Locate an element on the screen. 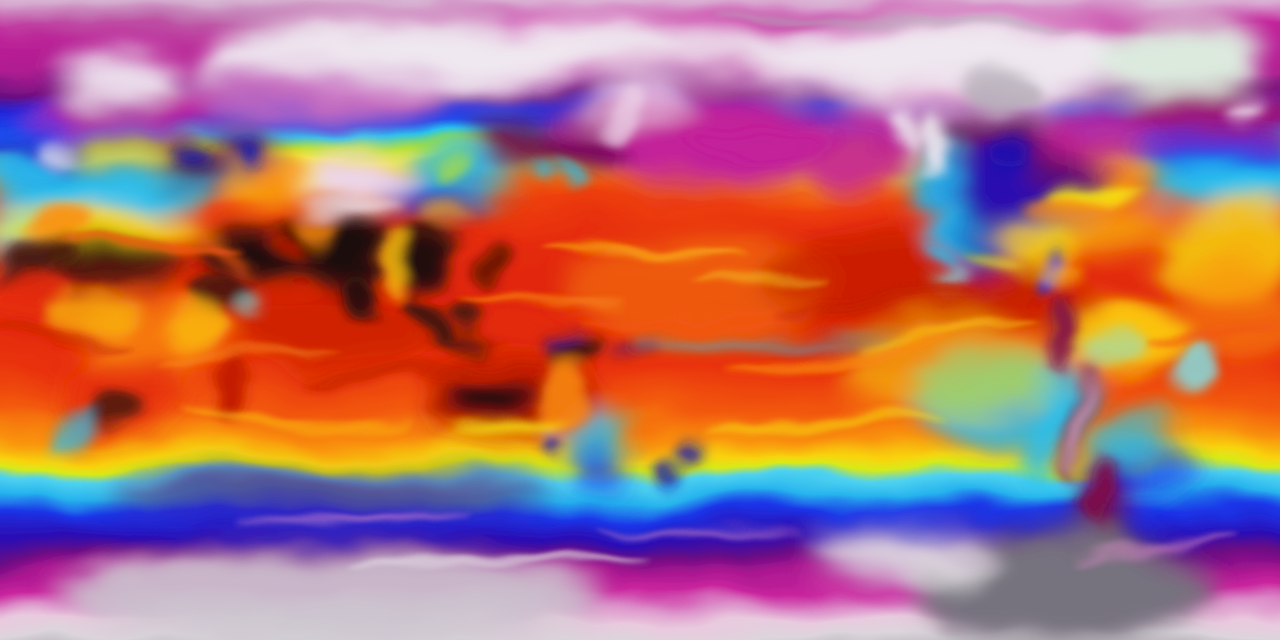 The image size is (1280, 640). hudson-bay-gray is located at coordinates (1000, 92).